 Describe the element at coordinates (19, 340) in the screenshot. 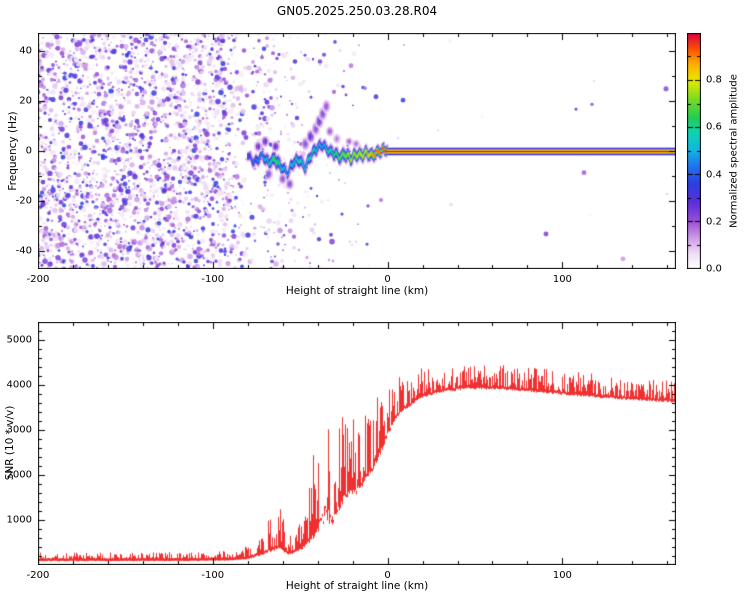

I see `bottom-y-tick-label: 5000` at that location.